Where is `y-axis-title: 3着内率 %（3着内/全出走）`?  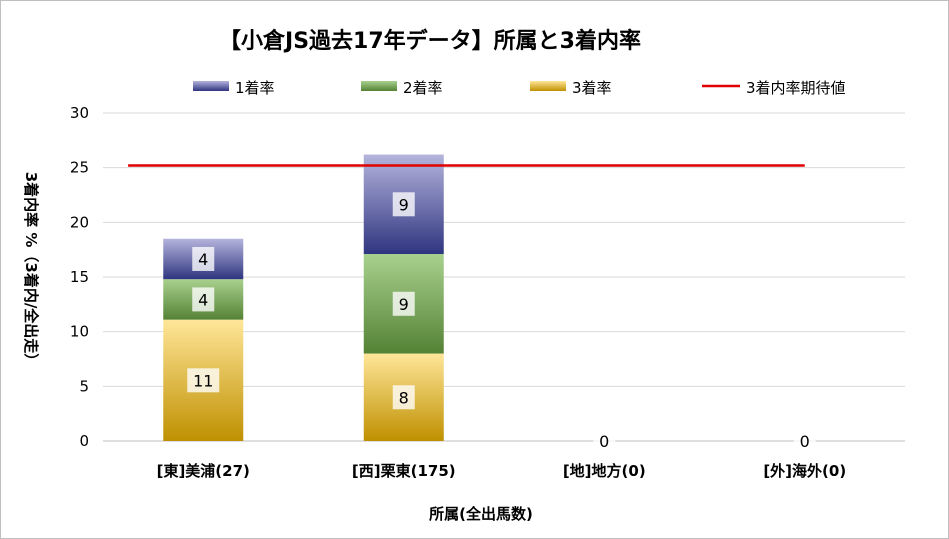
y-axis-title: 3着内率 %（3着内/全出走） is located at coordinates (31, 270).